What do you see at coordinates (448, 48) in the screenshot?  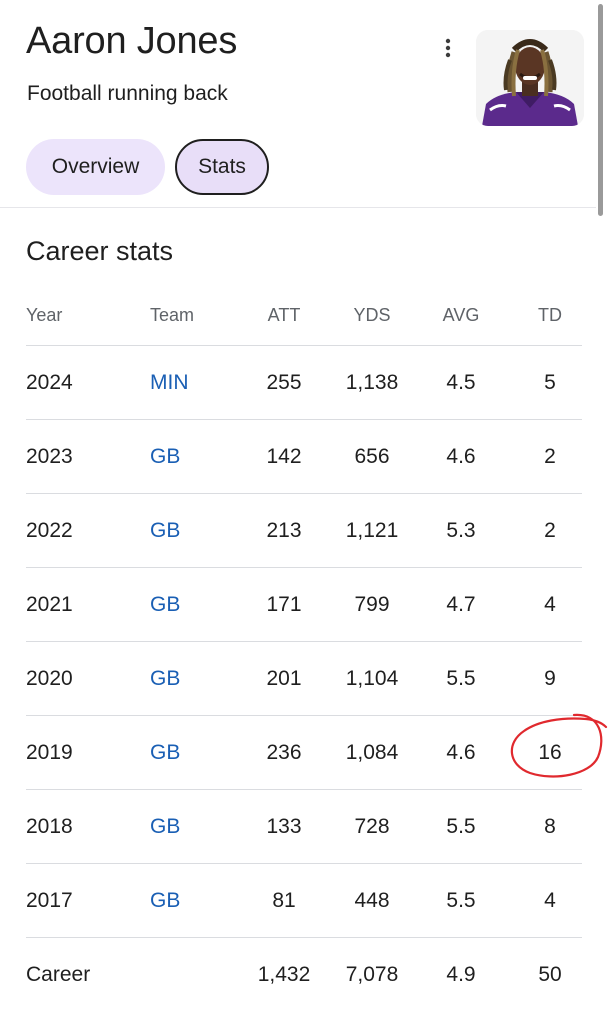 I see `more-vert-icon` at bounding box center [448, 48].